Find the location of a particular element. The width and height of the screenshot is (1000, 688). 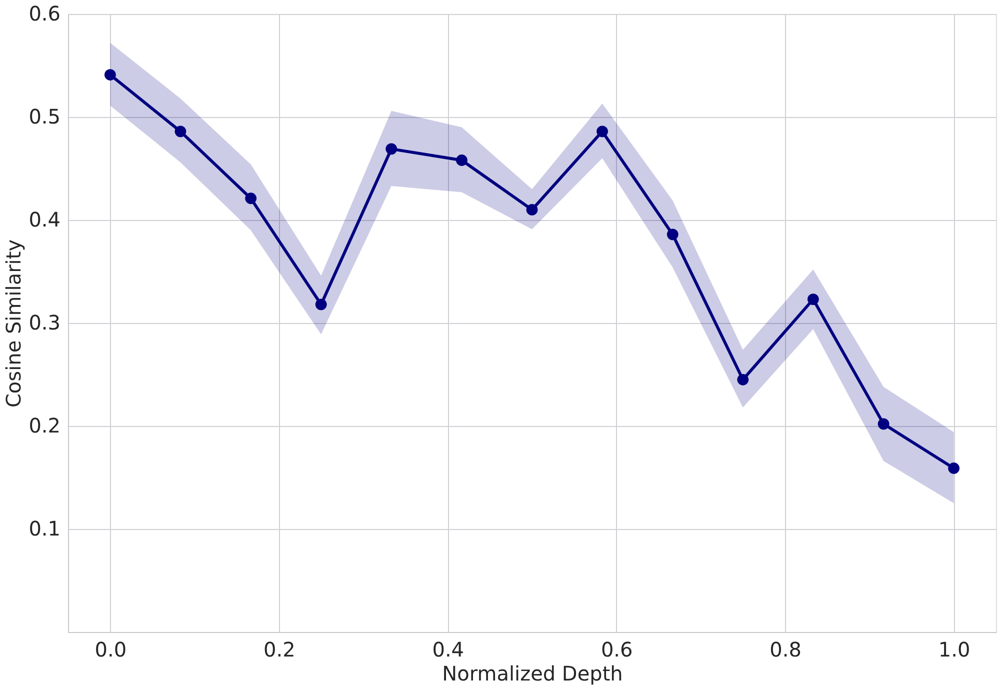

y-axis-title: Cosine Similarity is located at coordinates (14, 323).